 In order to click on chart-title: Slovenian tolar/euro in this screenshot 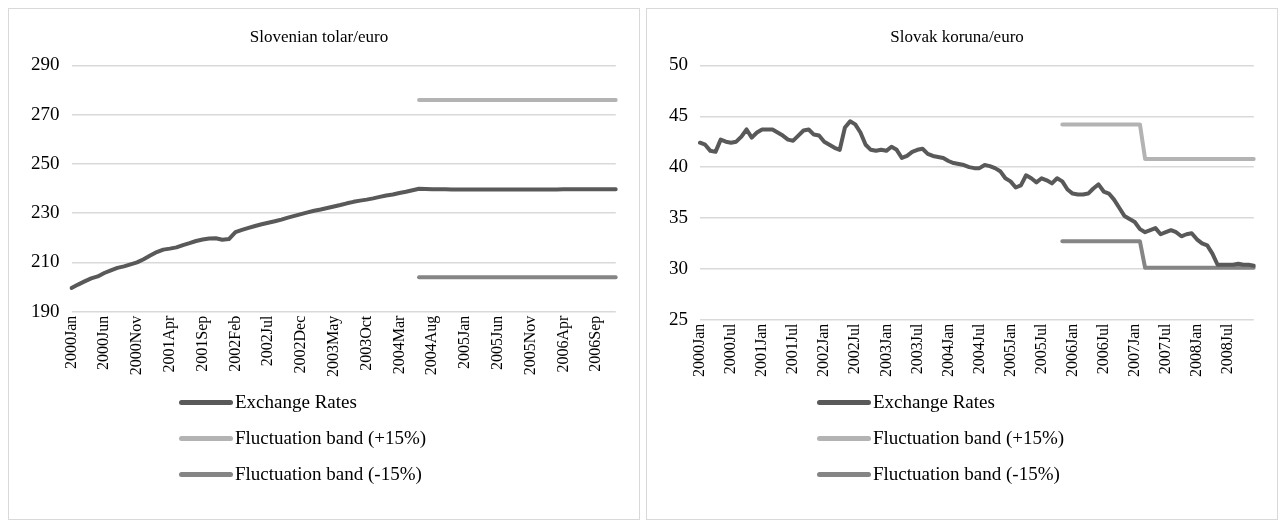, I will do `click(319, 36)`.